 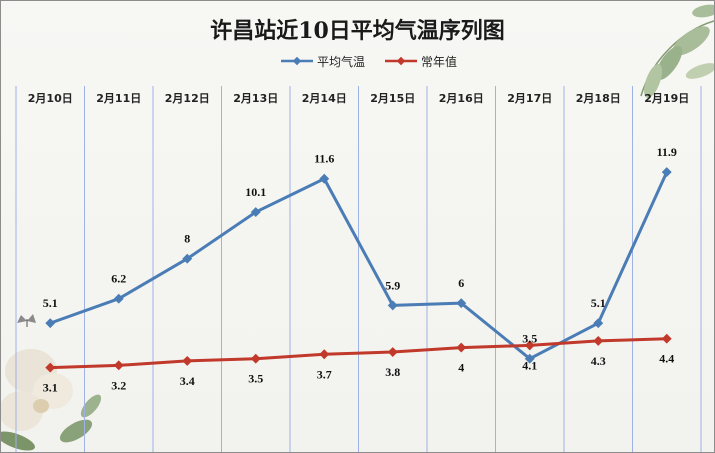 What do you see at coordinates (26, 320) in the screenshot?
I see `butterfly-icon` at bounding box center [26, 320].